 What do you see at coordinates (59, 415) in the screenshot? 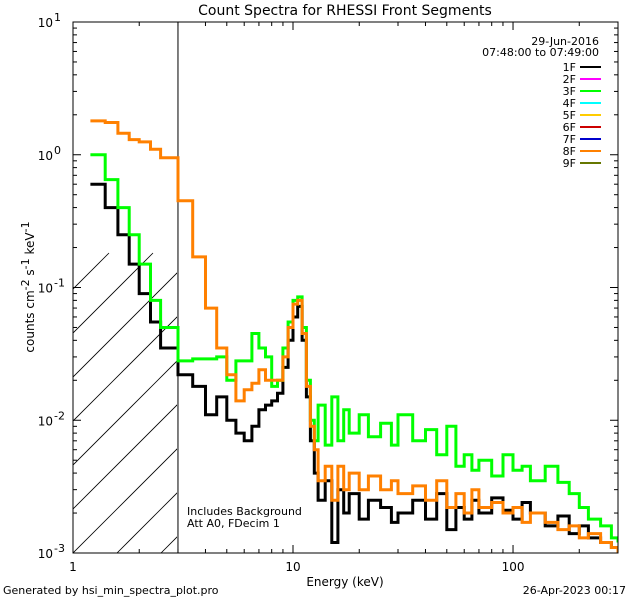
I see `y-tick-exponent: -2` at bounding box center [59, 415].